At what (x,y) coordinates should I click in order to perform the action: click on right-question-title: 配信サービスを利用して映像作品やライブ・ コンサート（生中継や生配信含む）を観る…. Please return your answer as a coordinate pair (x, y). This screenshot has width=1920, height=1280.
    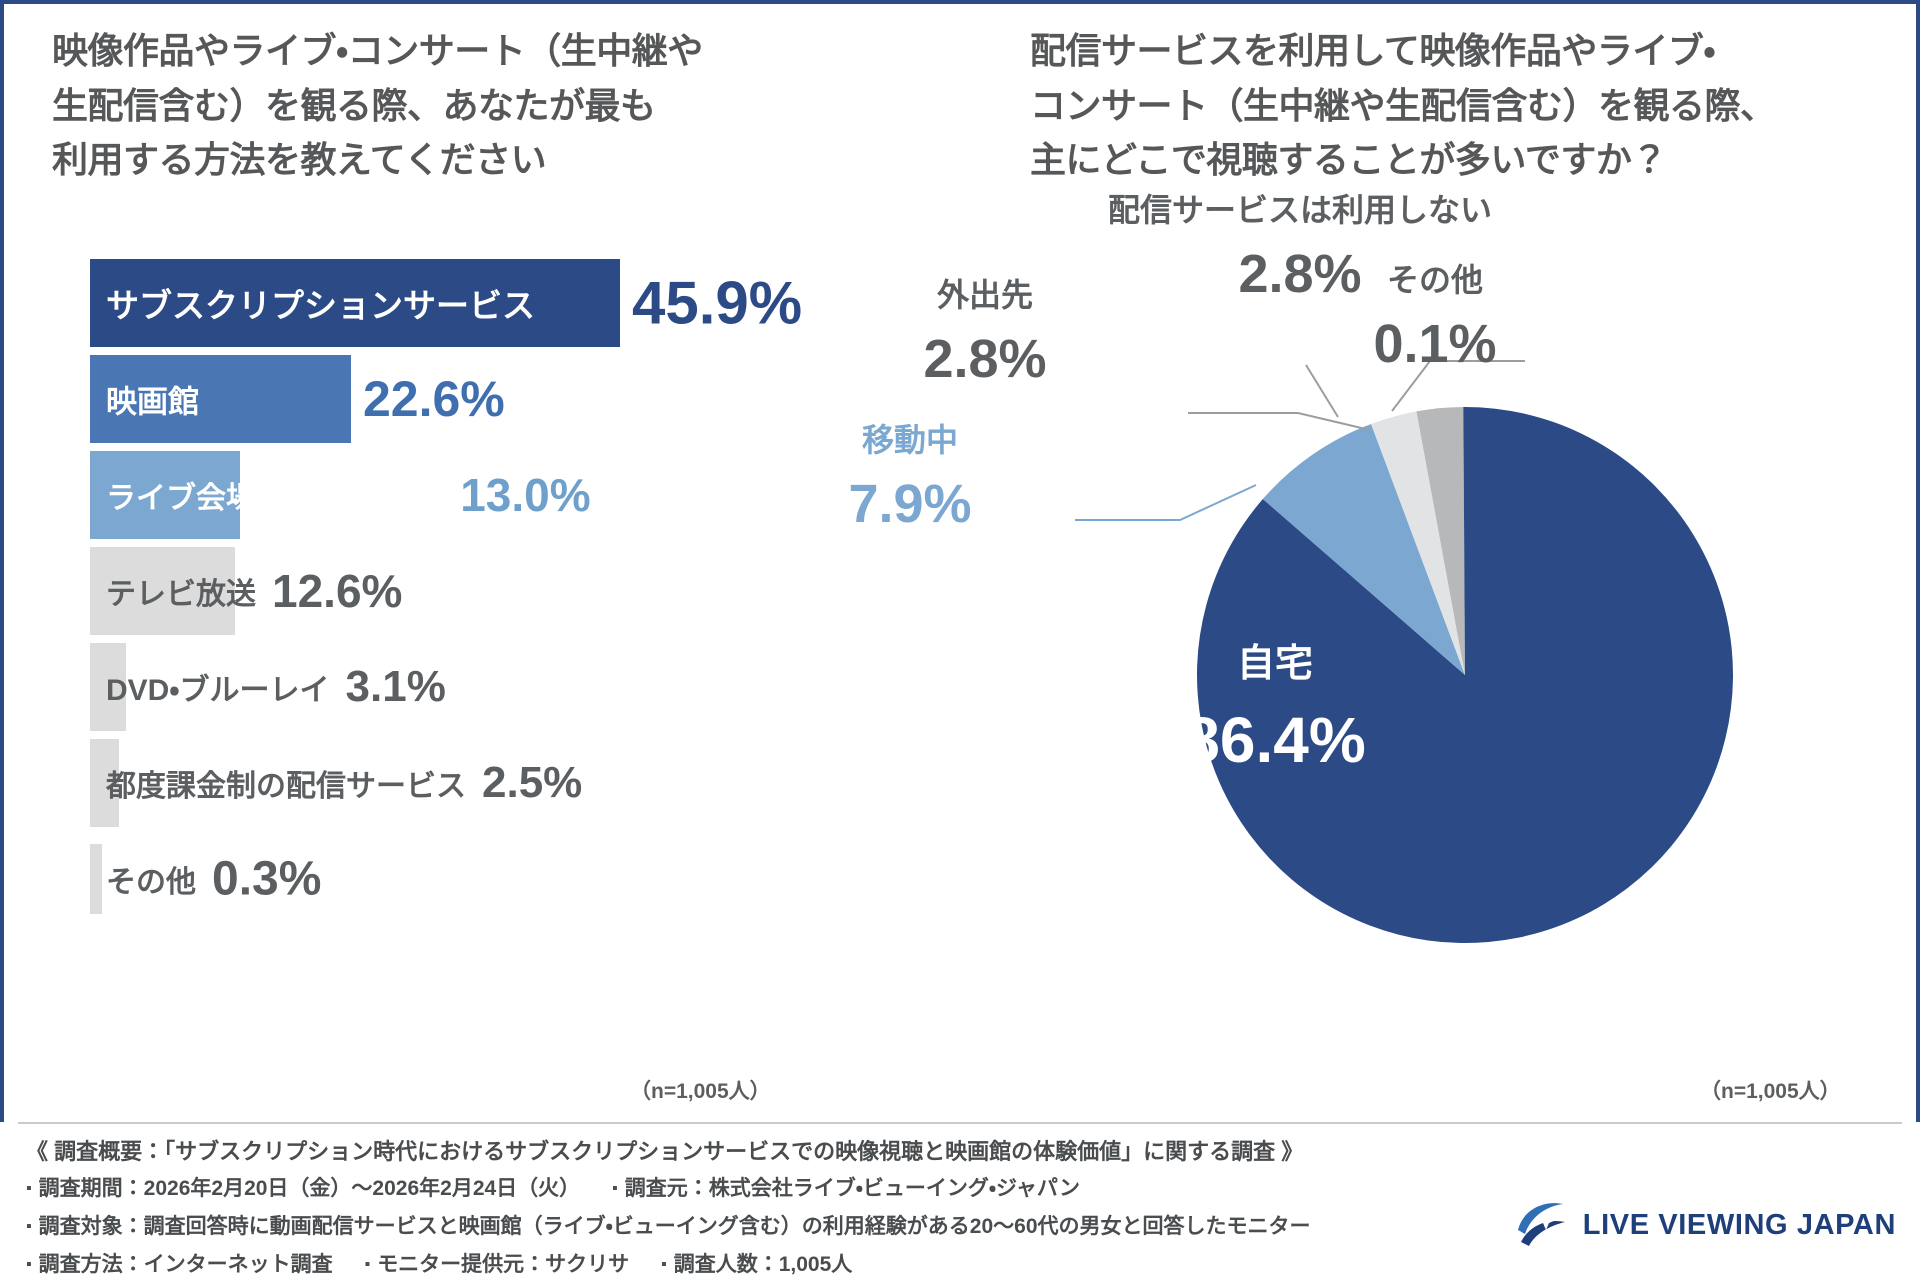
    Looking at the image, I should click on (1403, 105).